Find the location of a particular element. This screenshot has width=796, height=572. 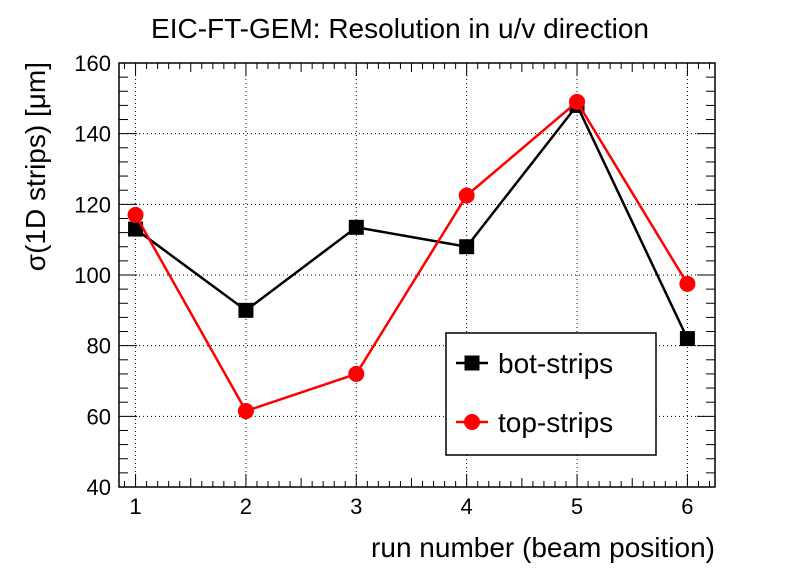

x-tick-label: 1 is located at coordinates (135, 506).